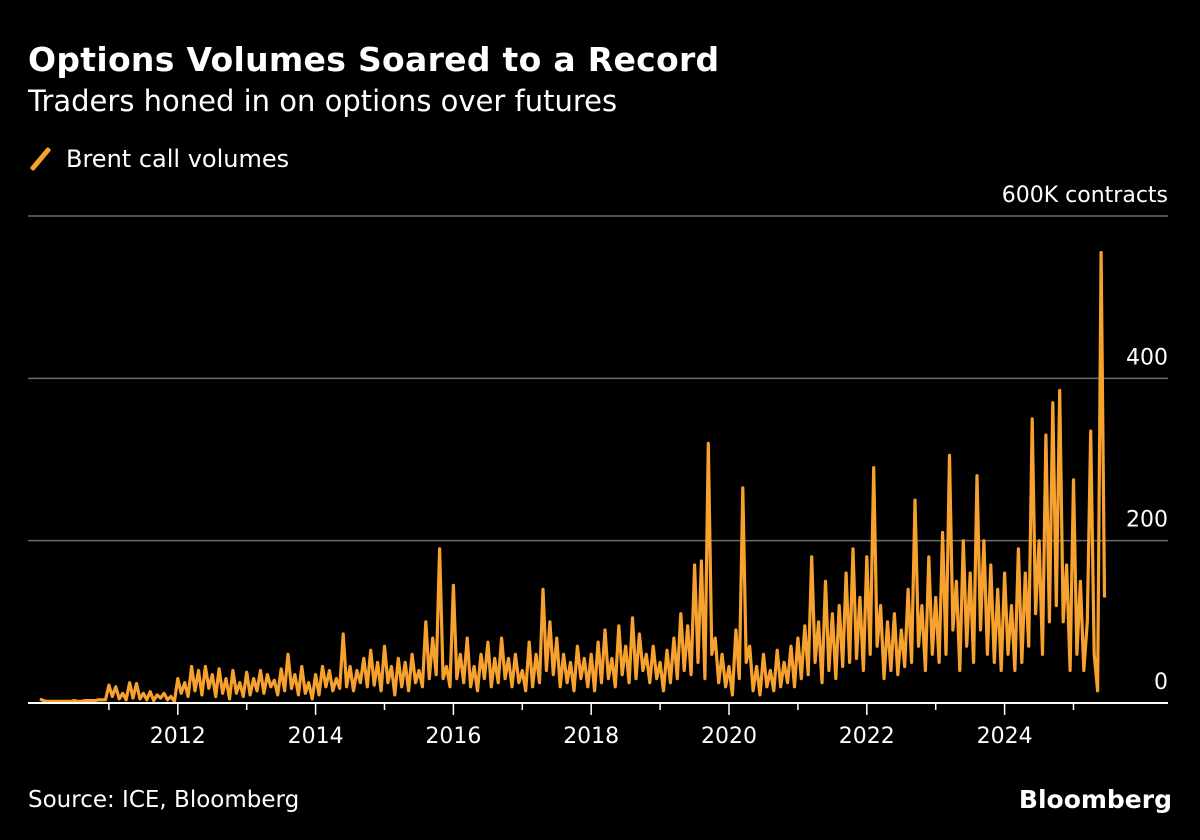 The width and height of the screenshot is (1200, 840). I want to click on x-tick-label: 2020, so click(729, 736).